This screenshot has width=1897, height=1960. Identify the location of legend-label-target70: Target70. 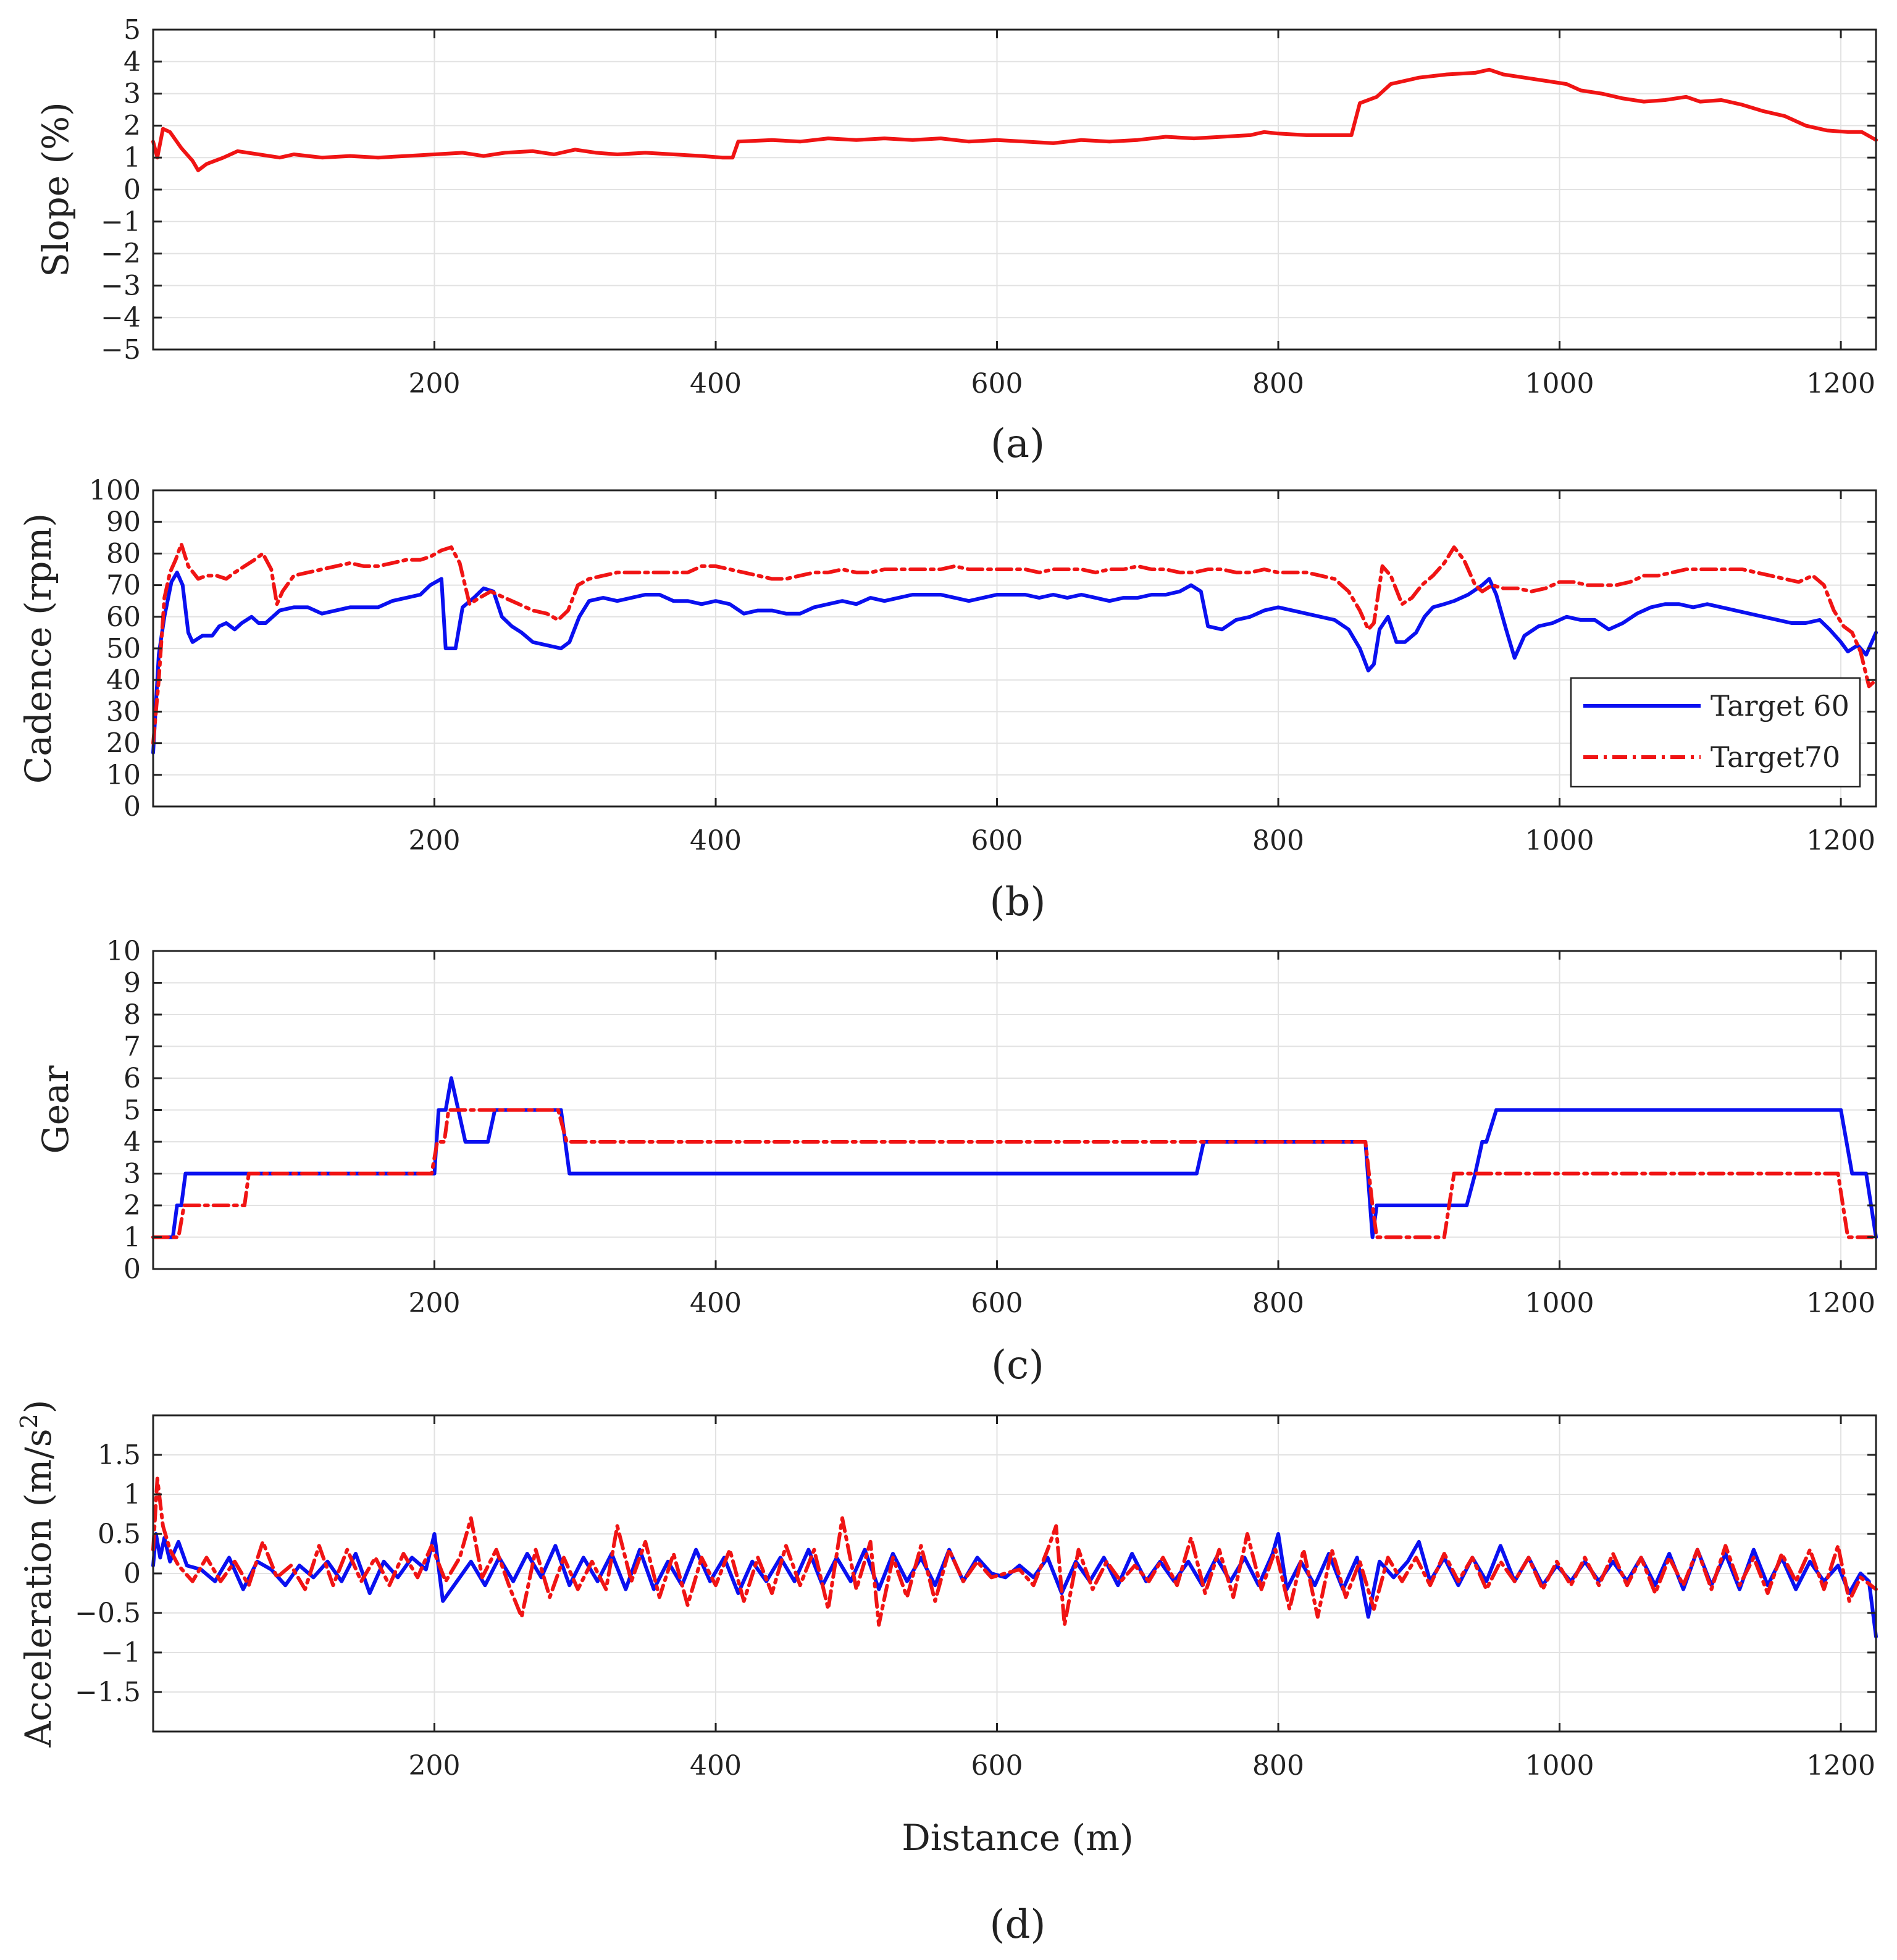
(1776, 757).